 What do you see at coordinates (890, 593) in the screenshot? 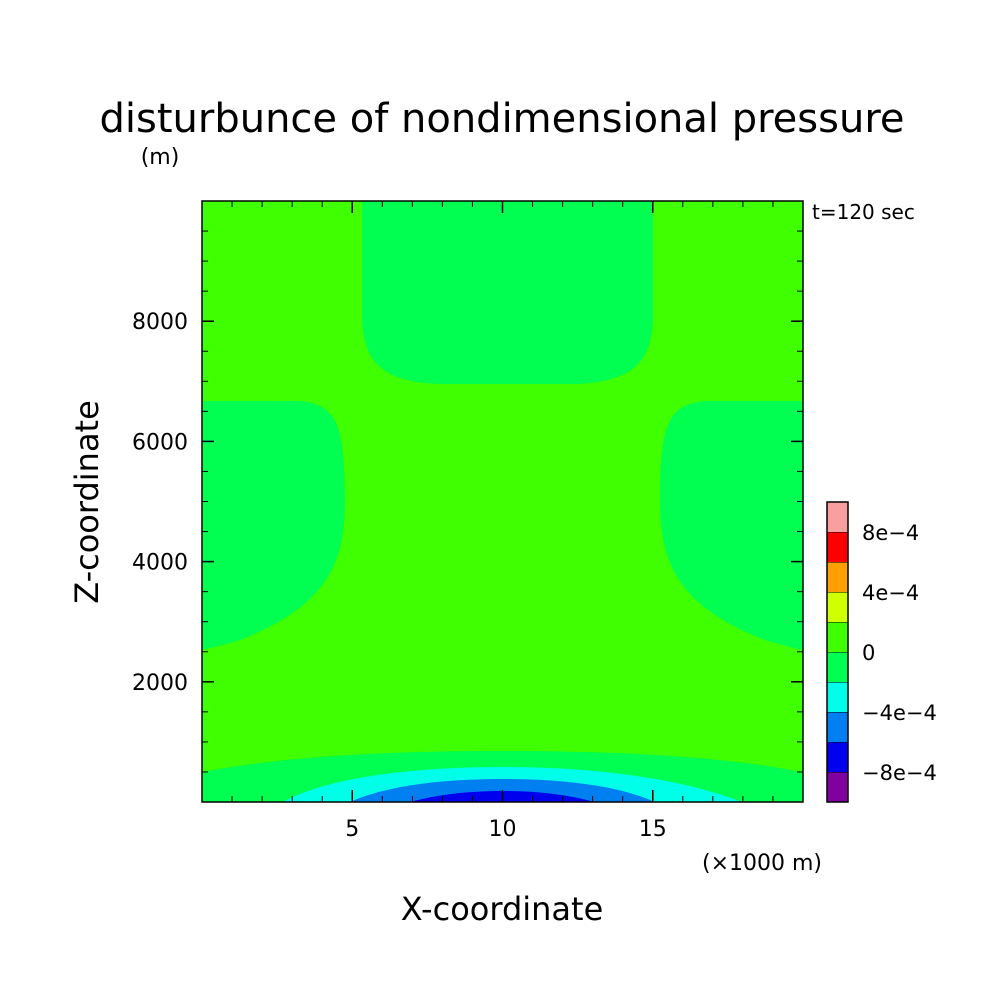
I see `colorbar-tick-label: 4e−4` at bounding box center [890, 593].